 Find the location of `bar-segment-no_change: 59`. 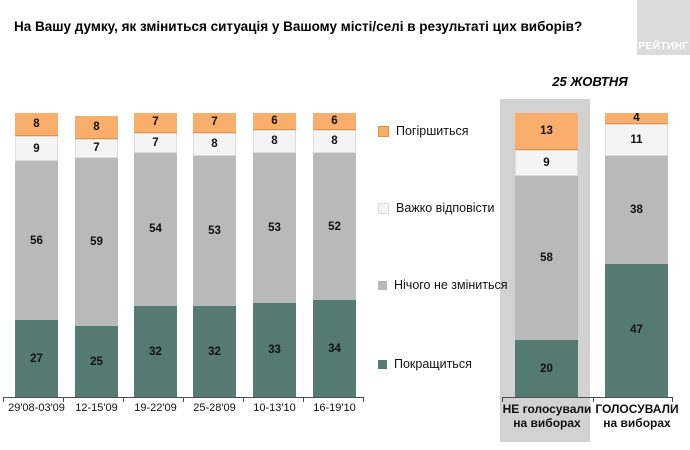

bar-segment-no_change: 59 is located at coordinates (96, 242).